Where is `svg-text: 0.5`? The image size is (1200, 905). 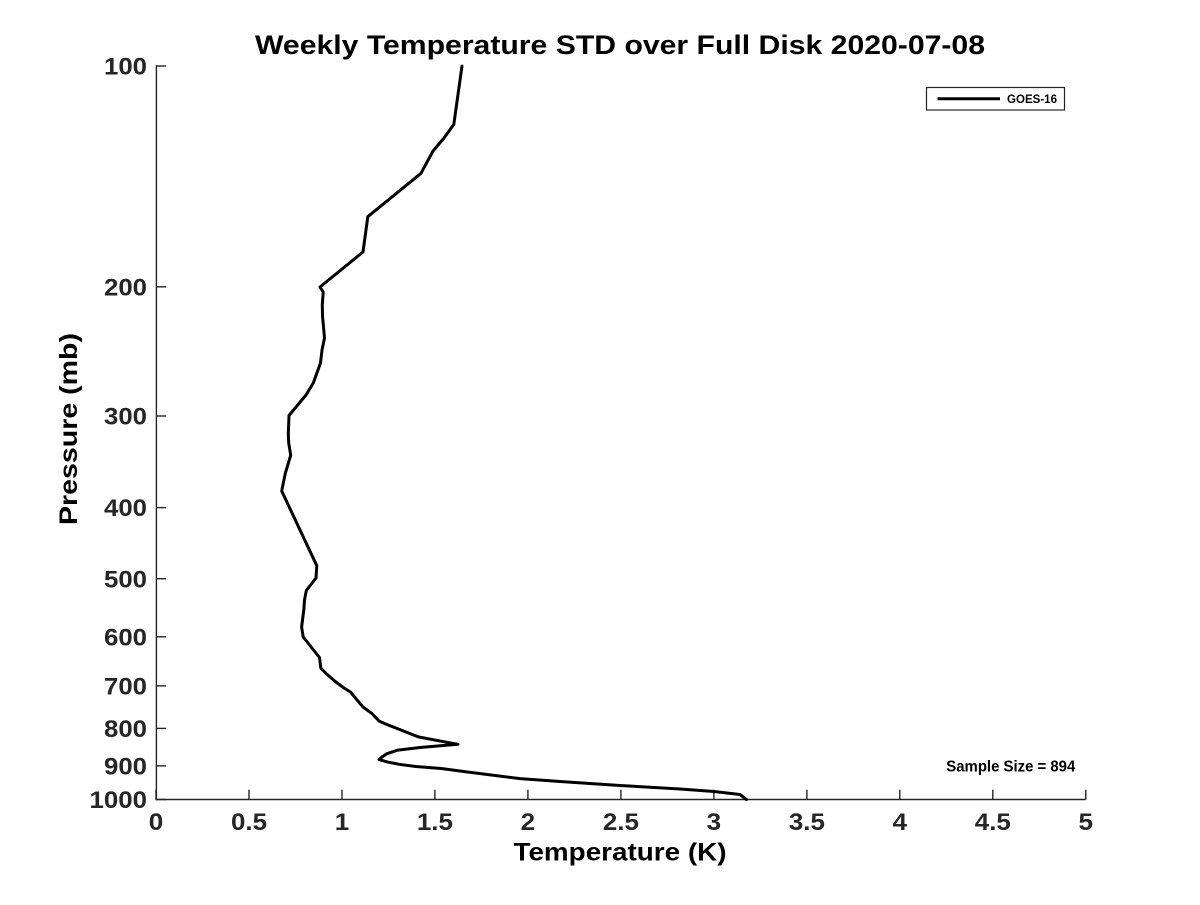 svg-text: 0.5 is located at coordinates (249, 822).